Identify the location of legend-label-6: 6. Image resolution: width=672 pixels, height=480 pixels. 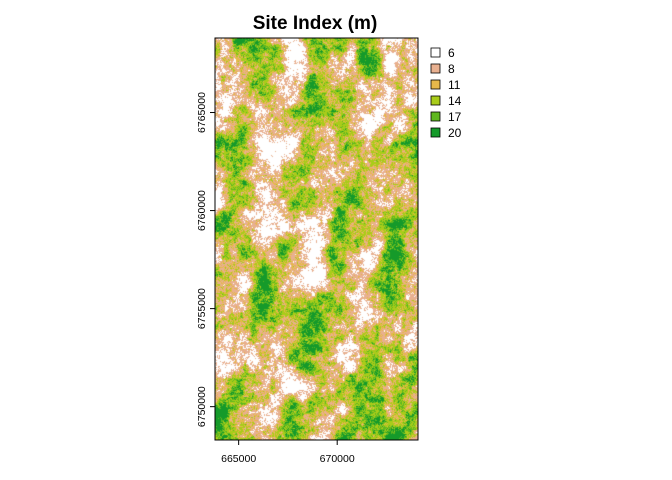
(451, 53).